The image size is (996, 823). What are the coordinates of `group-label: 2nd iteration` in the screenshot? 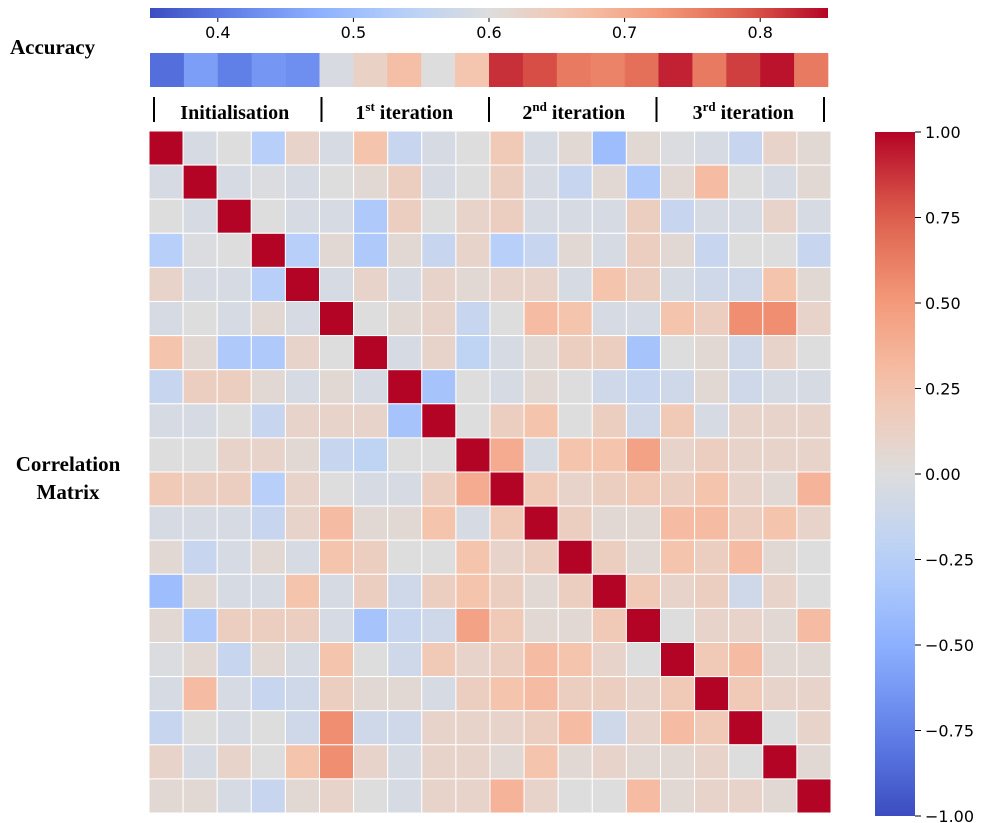 It's located at (573, 111).